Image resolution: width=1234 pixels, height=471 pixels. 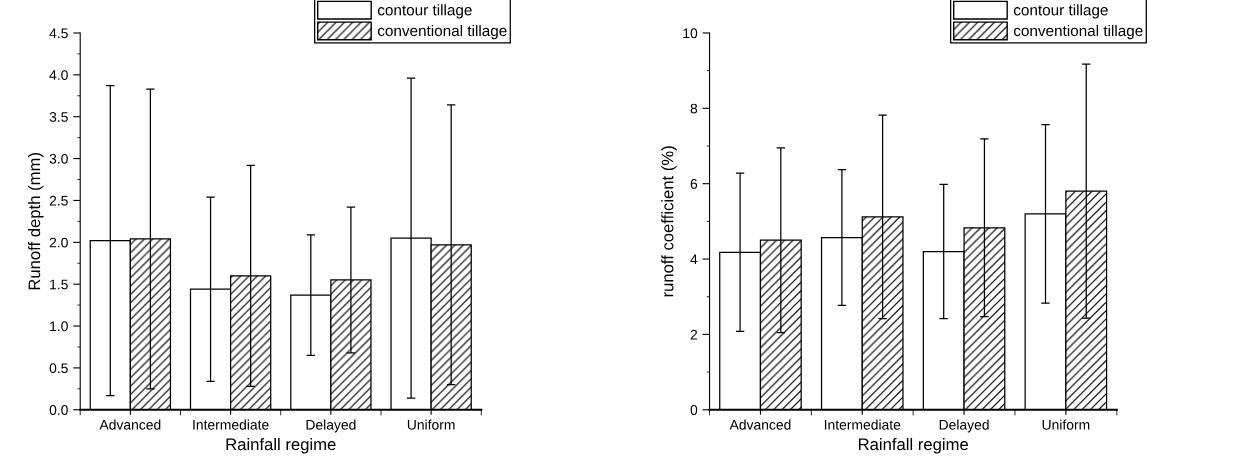 I want to click on y-tick-label: 1.0, so click(x=59, y=326).